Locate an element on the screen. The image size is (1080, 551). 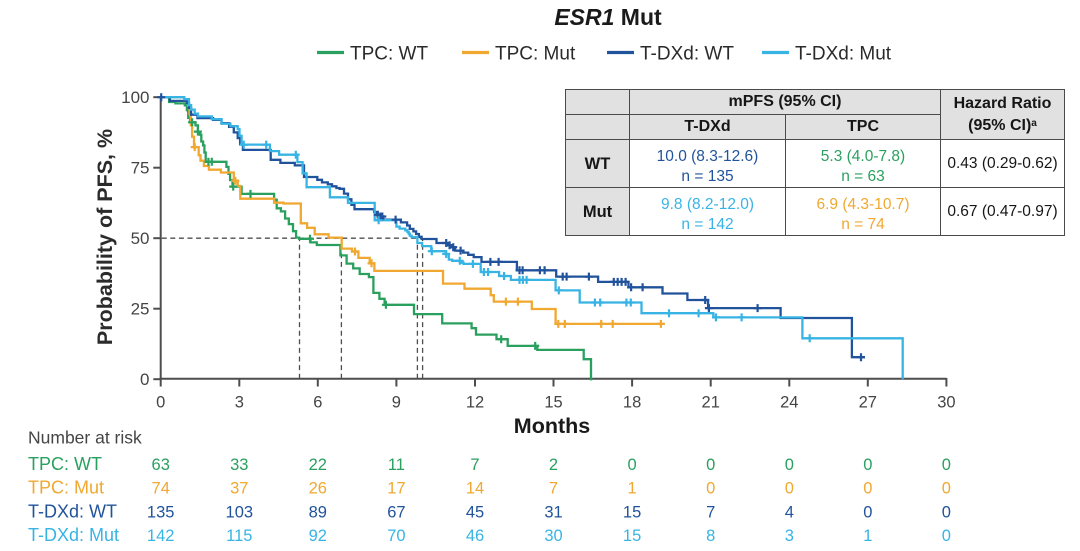
svg-text: 18 is located at coordinates (632, 403).